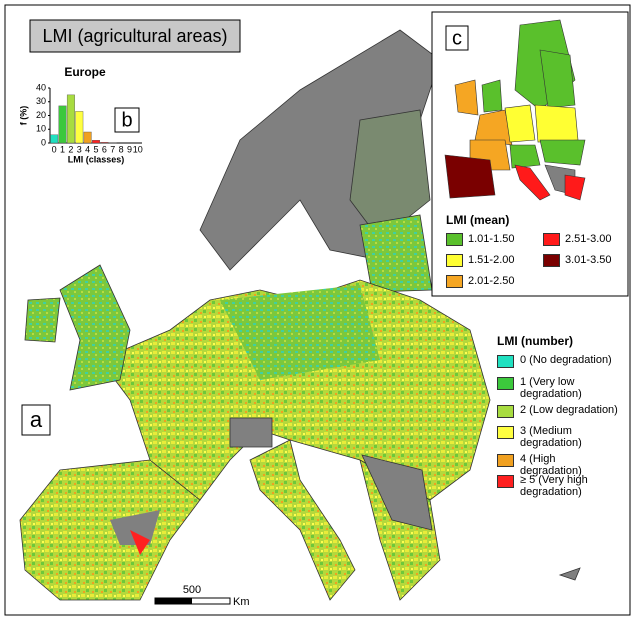 The height and width of the screenshot is (620, 636). What do you see at coordinates (41, 129) in the screenshot?
I see `y-tick-label: 10` at bounding box center [41, 129].